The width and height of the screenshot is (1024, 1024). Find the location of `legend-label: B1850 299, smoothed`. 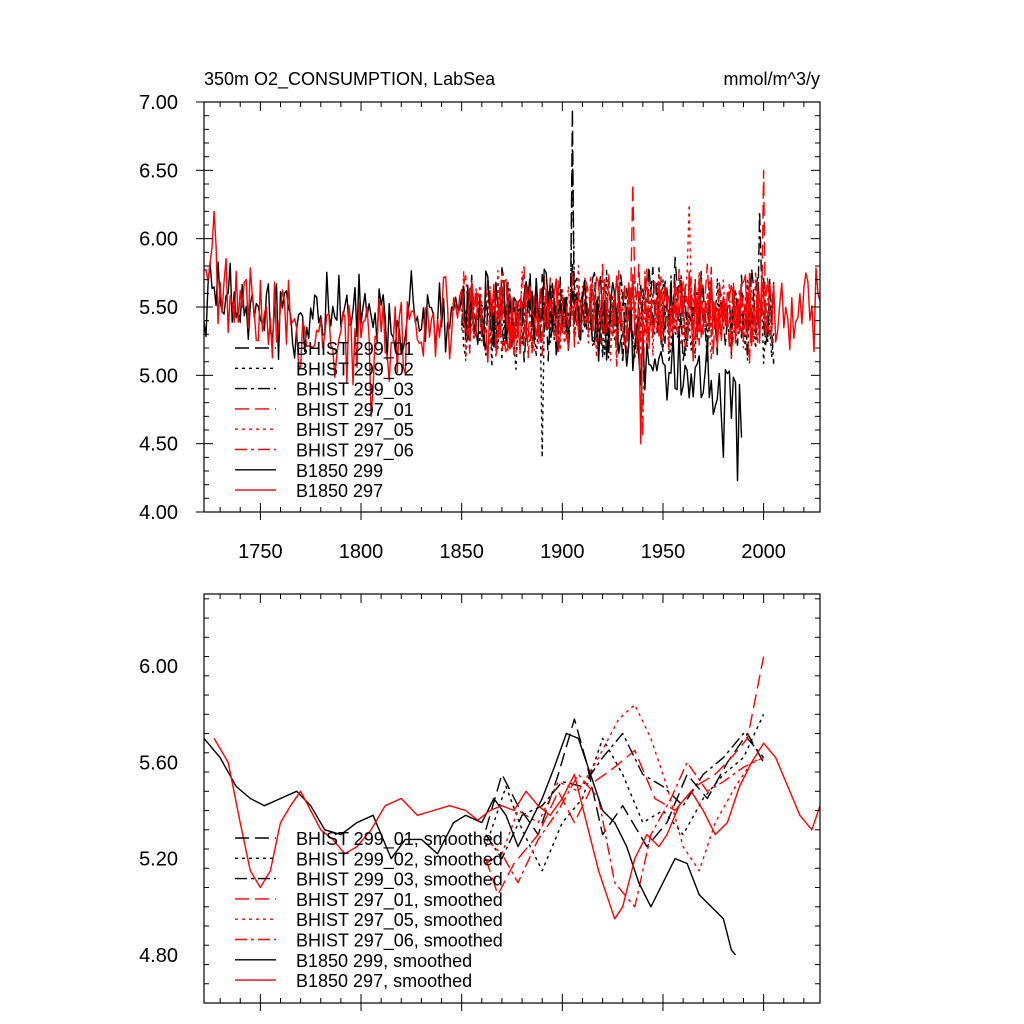

legend-label: B1850 299, smoothed is located at coordinates (384, 961).